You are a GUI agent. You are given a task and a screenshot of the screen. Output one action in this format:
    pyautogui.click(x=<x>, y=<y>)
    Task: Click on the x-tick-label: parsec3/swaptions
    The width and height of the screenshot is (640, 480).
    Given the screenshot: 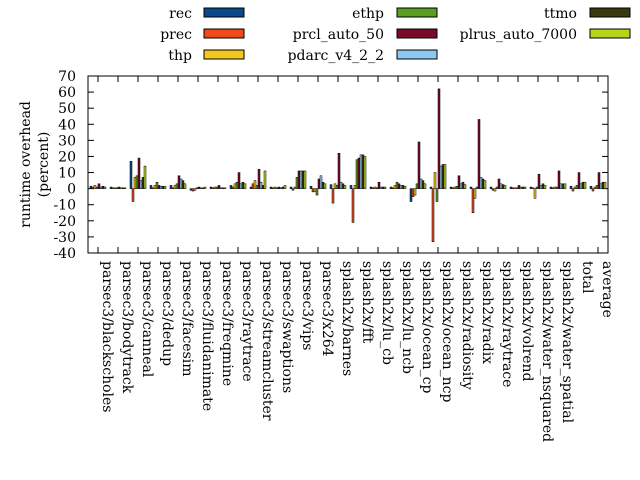 What is the action you would take?
    pyautogui.click(x=287, y=327)
    